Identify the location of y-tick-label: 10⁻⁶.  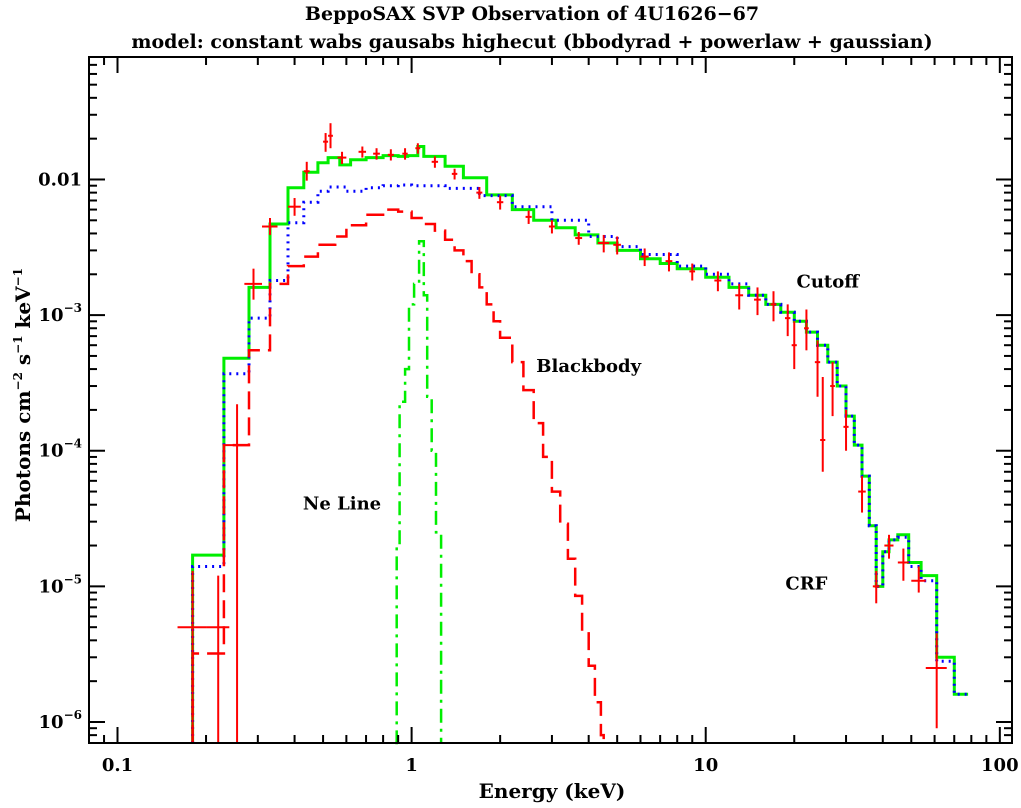
(60, 720).